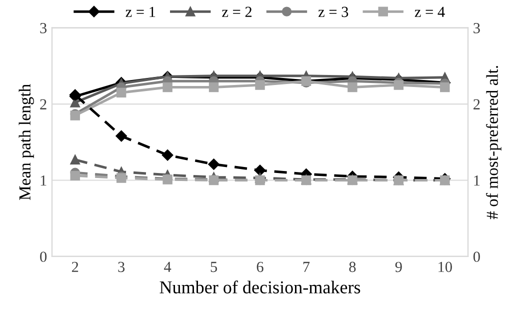 This screenshot has width=520, height=309. I want to click on y-tick-label: 3, so click(43, 28).